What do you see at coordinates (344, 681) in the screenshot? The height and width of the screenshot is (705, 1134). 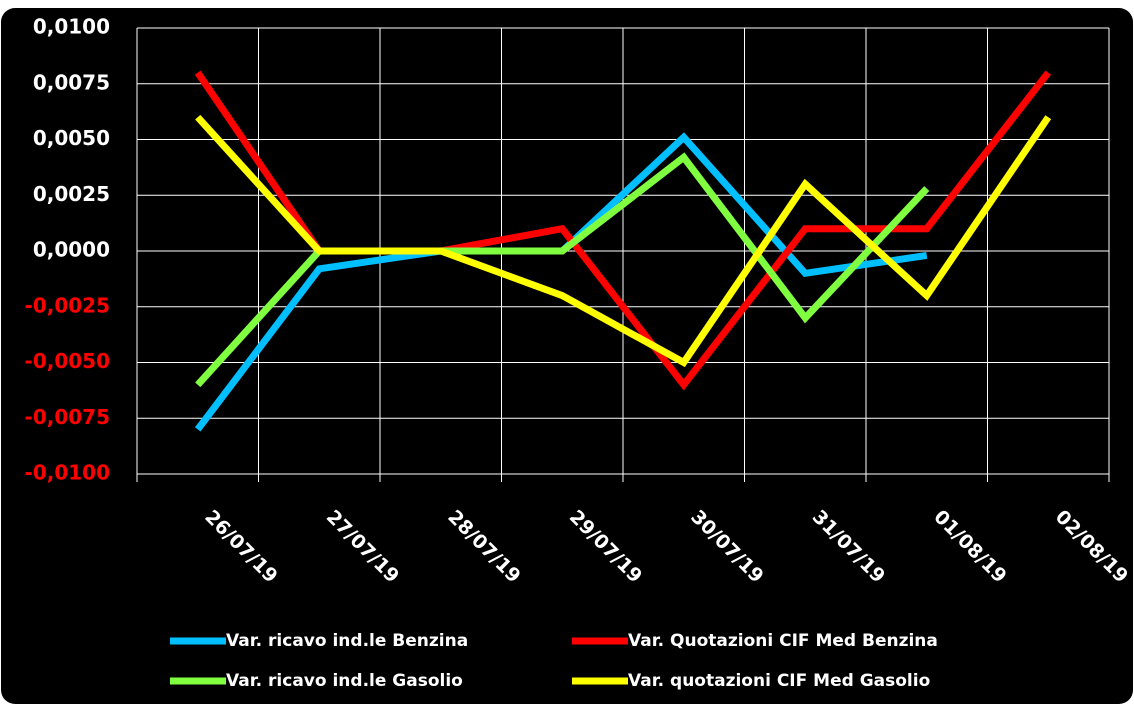 I see `legend-label: Var. ricavo ind.le Gasolio` at bounding box center [344, 681].